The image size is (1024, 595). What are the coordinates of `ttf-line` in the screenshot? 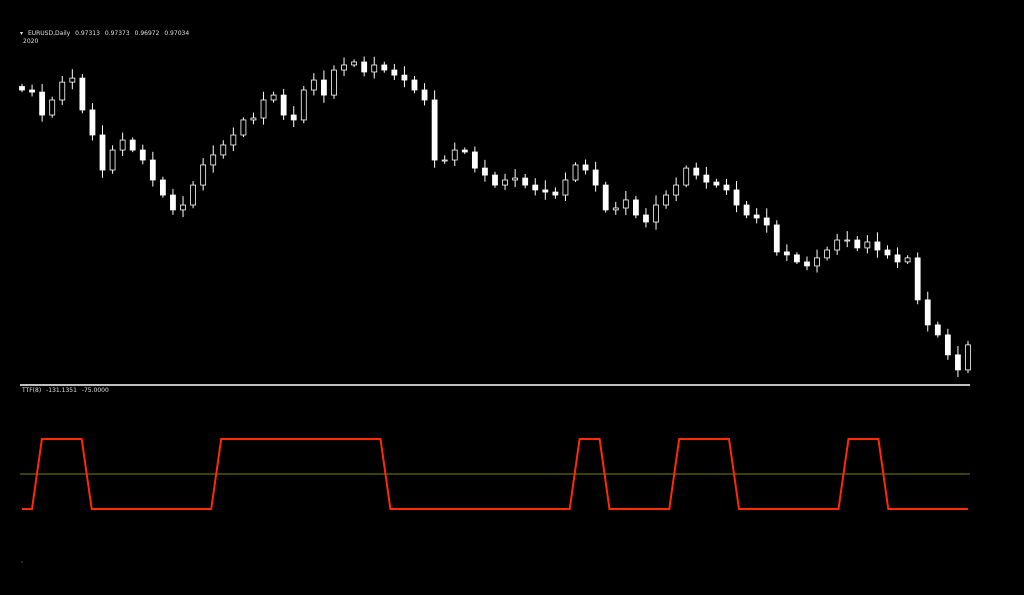 It's located at (495, 474).